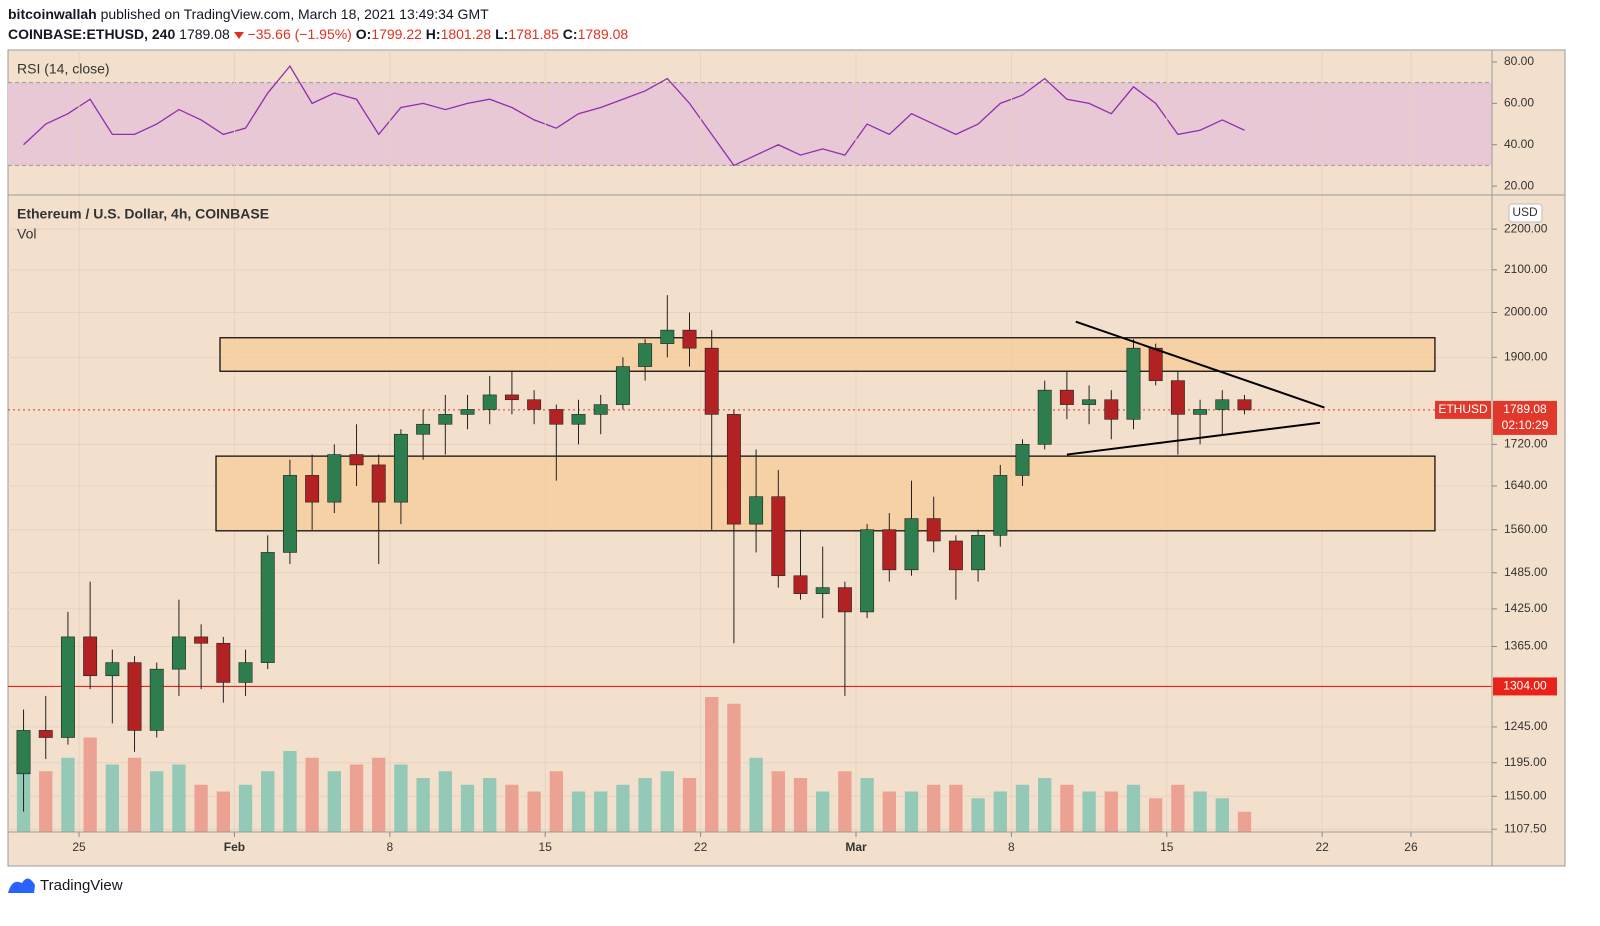 This screenshot has height=926, width=1600. I want to click on y-tick-label: 1425.00, so click(1526, 608).